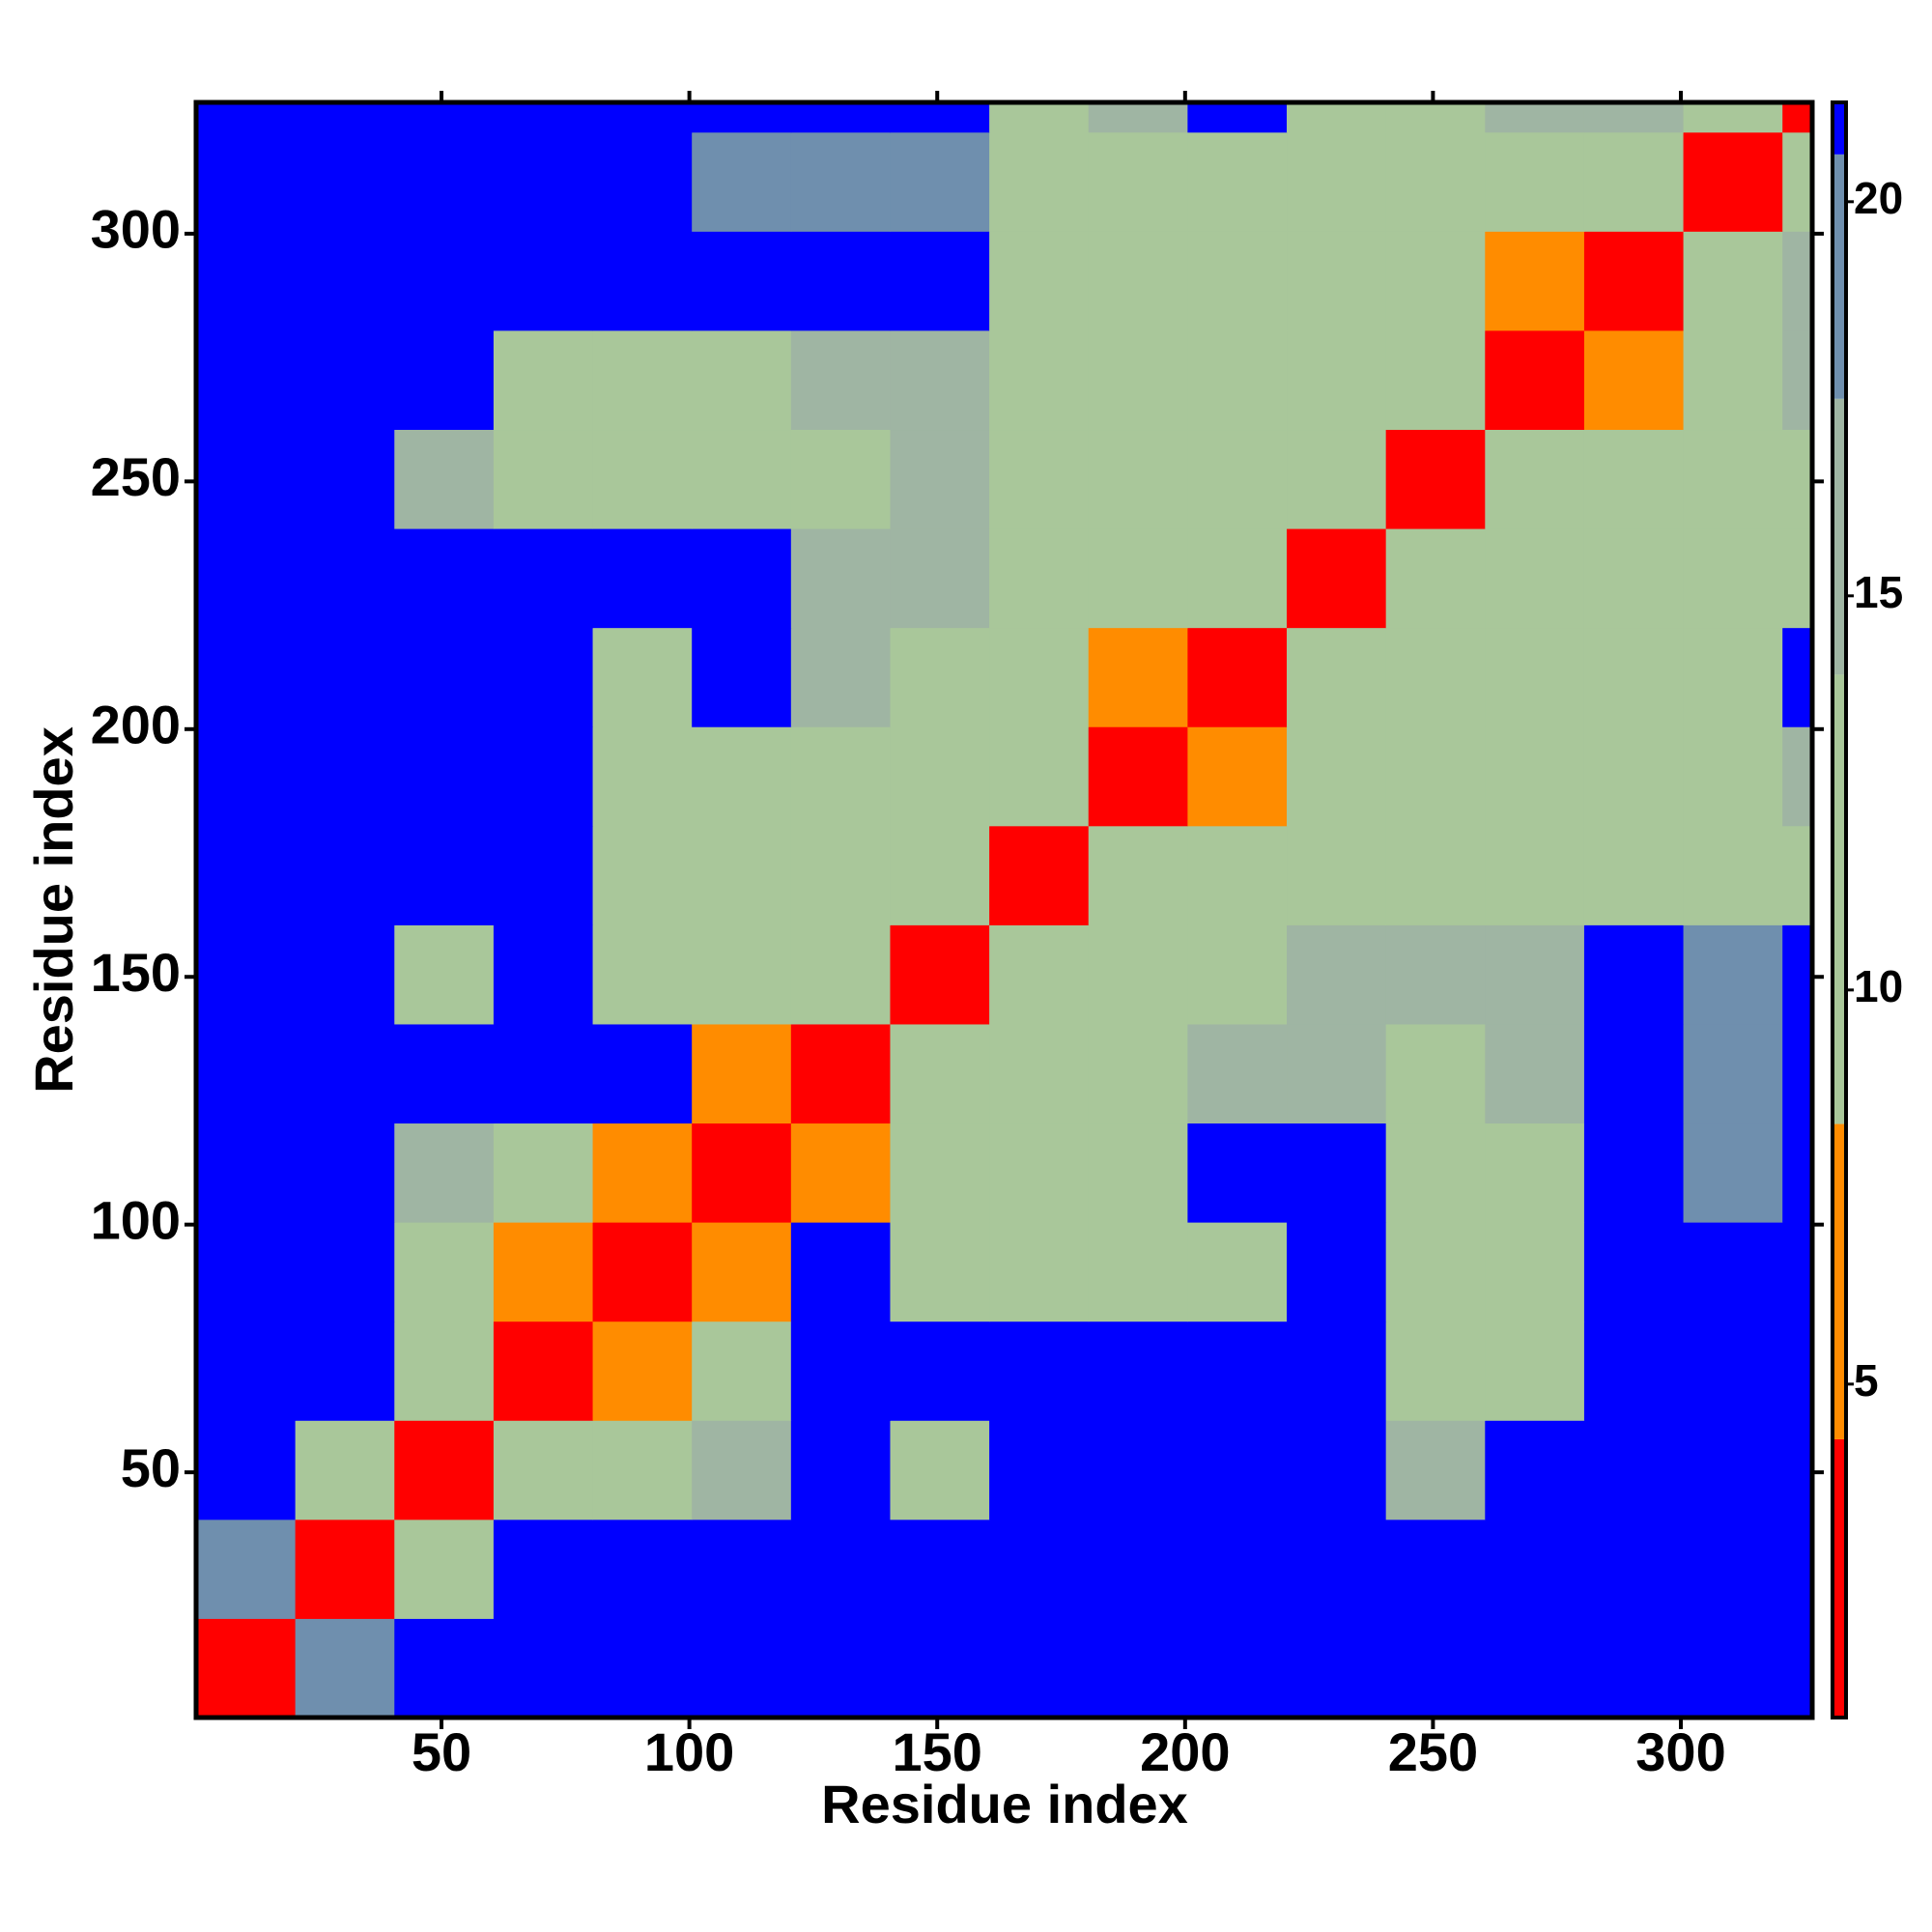  What do you see at coordinates (1866, 1380) in the screenshot?
I see `colorbar-tick-label: 5` at bounding box center [1866, 1380].